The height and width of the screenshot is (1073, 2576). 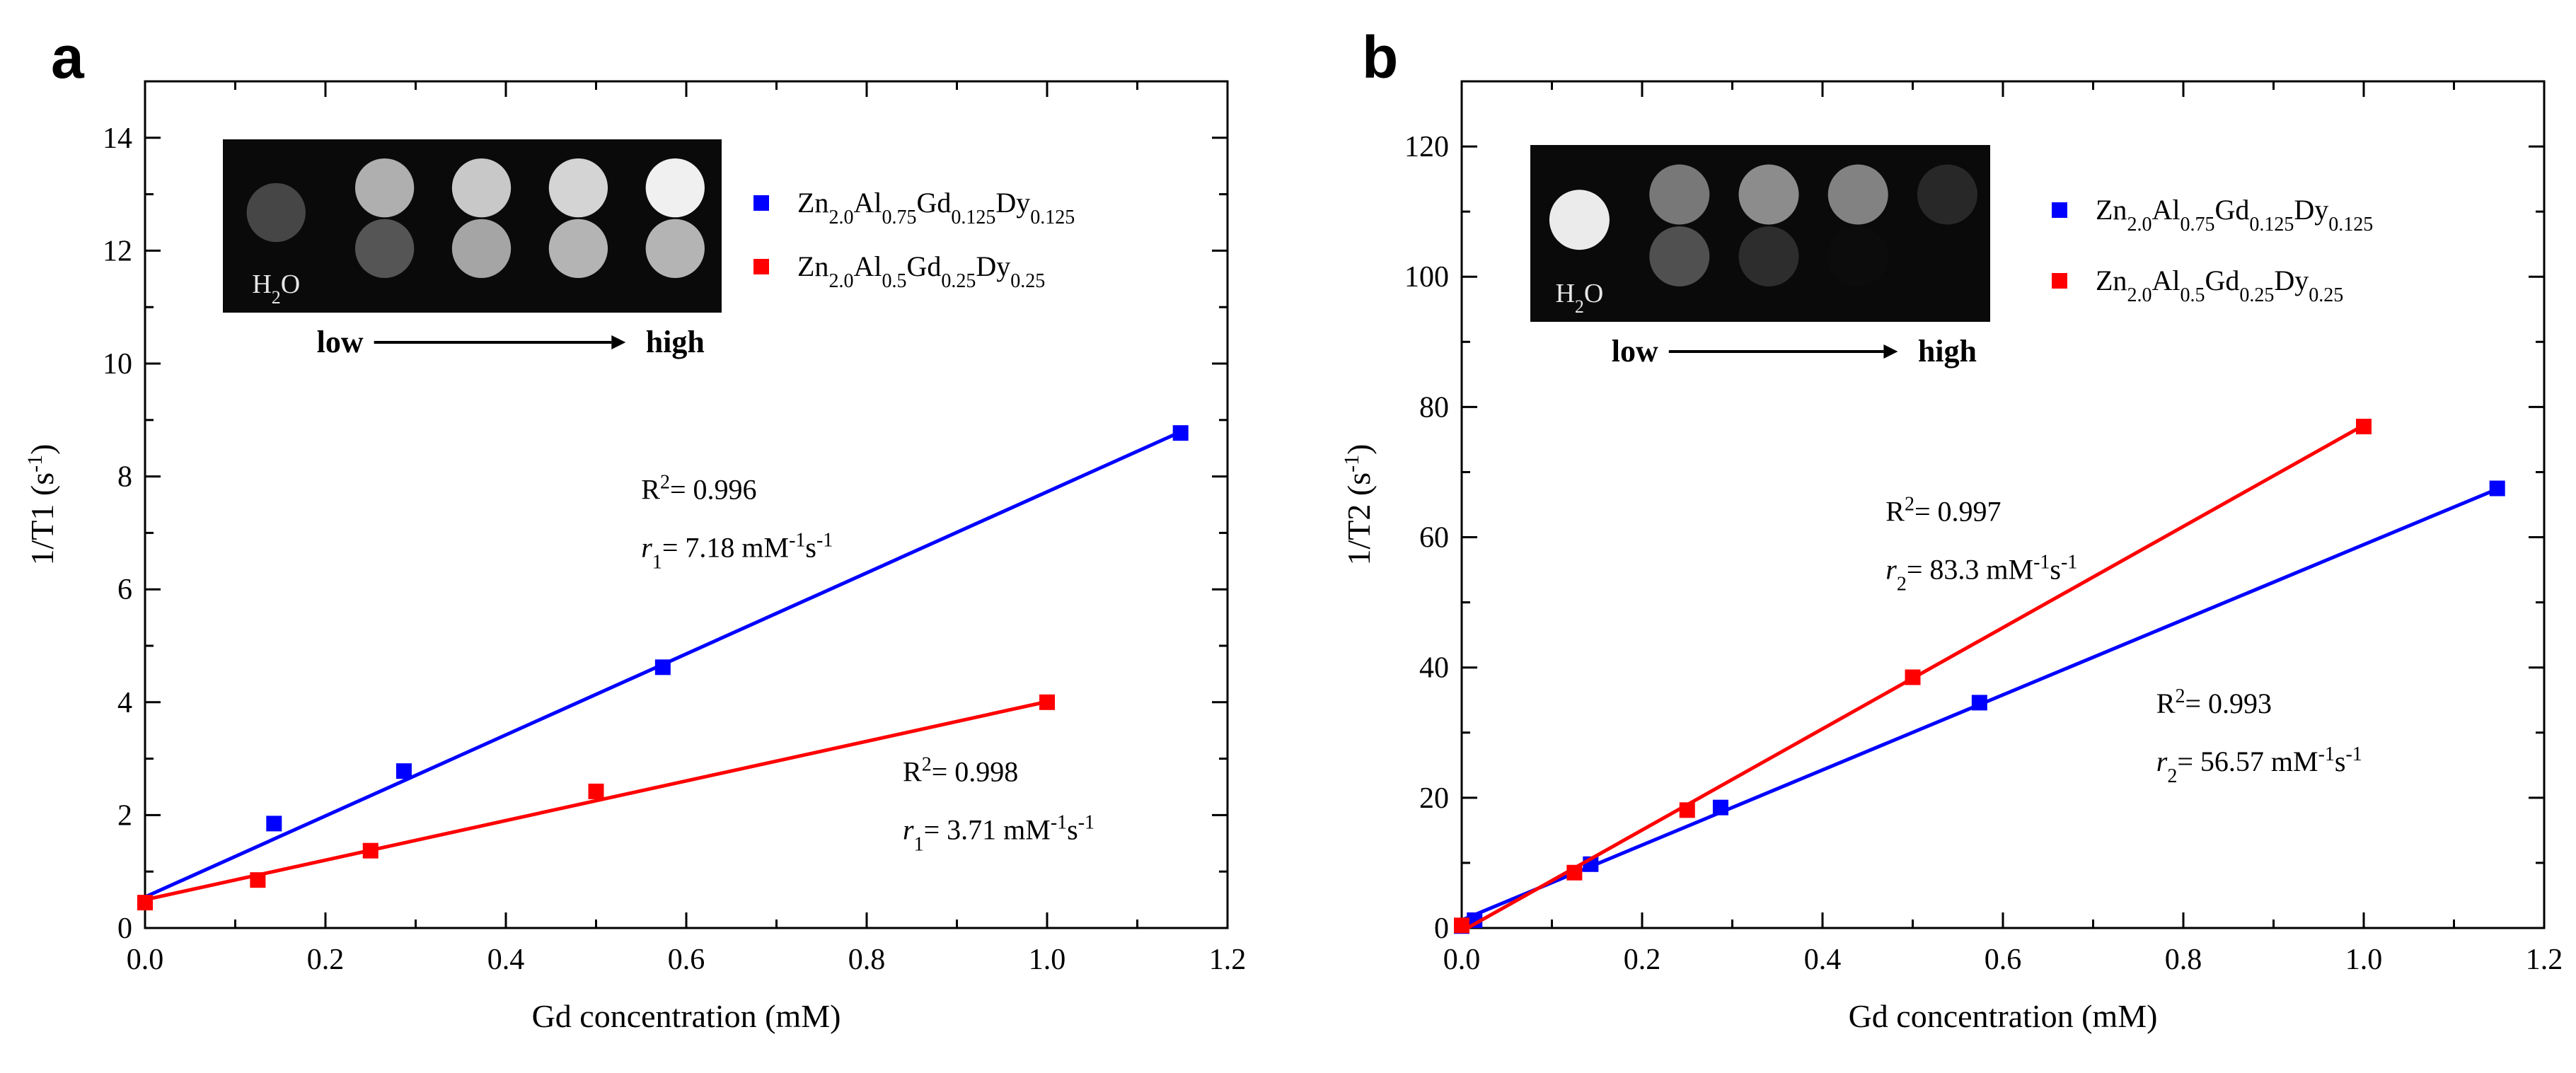 What do you see at coordinates (1426, 147) in the screenshot?
I see `y-tick-label: 120` at bounding box center [1426, 147].